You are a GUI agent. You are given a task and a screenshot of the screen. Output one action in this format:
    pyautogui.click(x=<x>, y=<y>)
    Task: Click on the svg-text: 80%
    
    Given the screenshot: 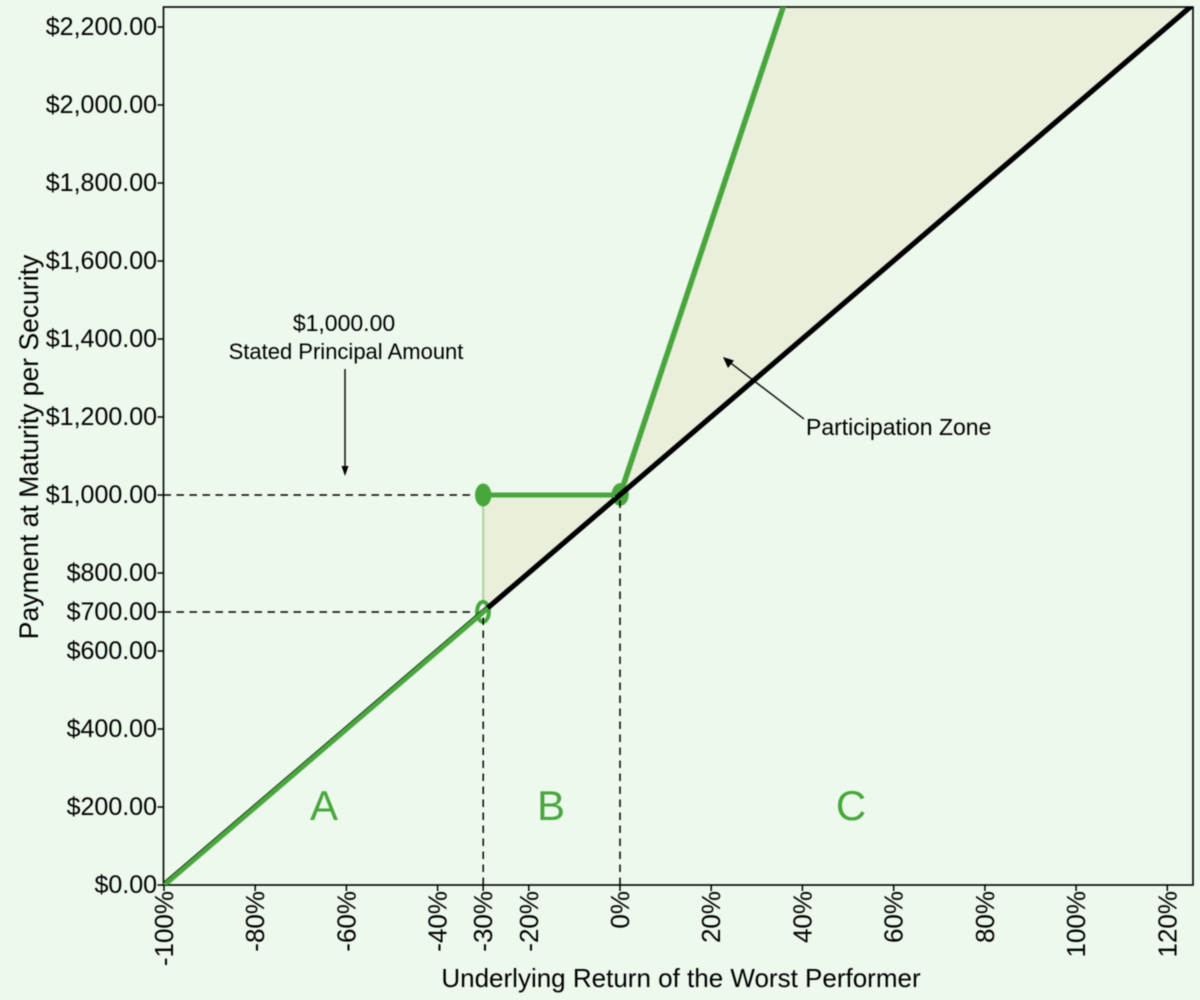 What is the action you would take?
    pyautogui.click(x=985, y=917)
    